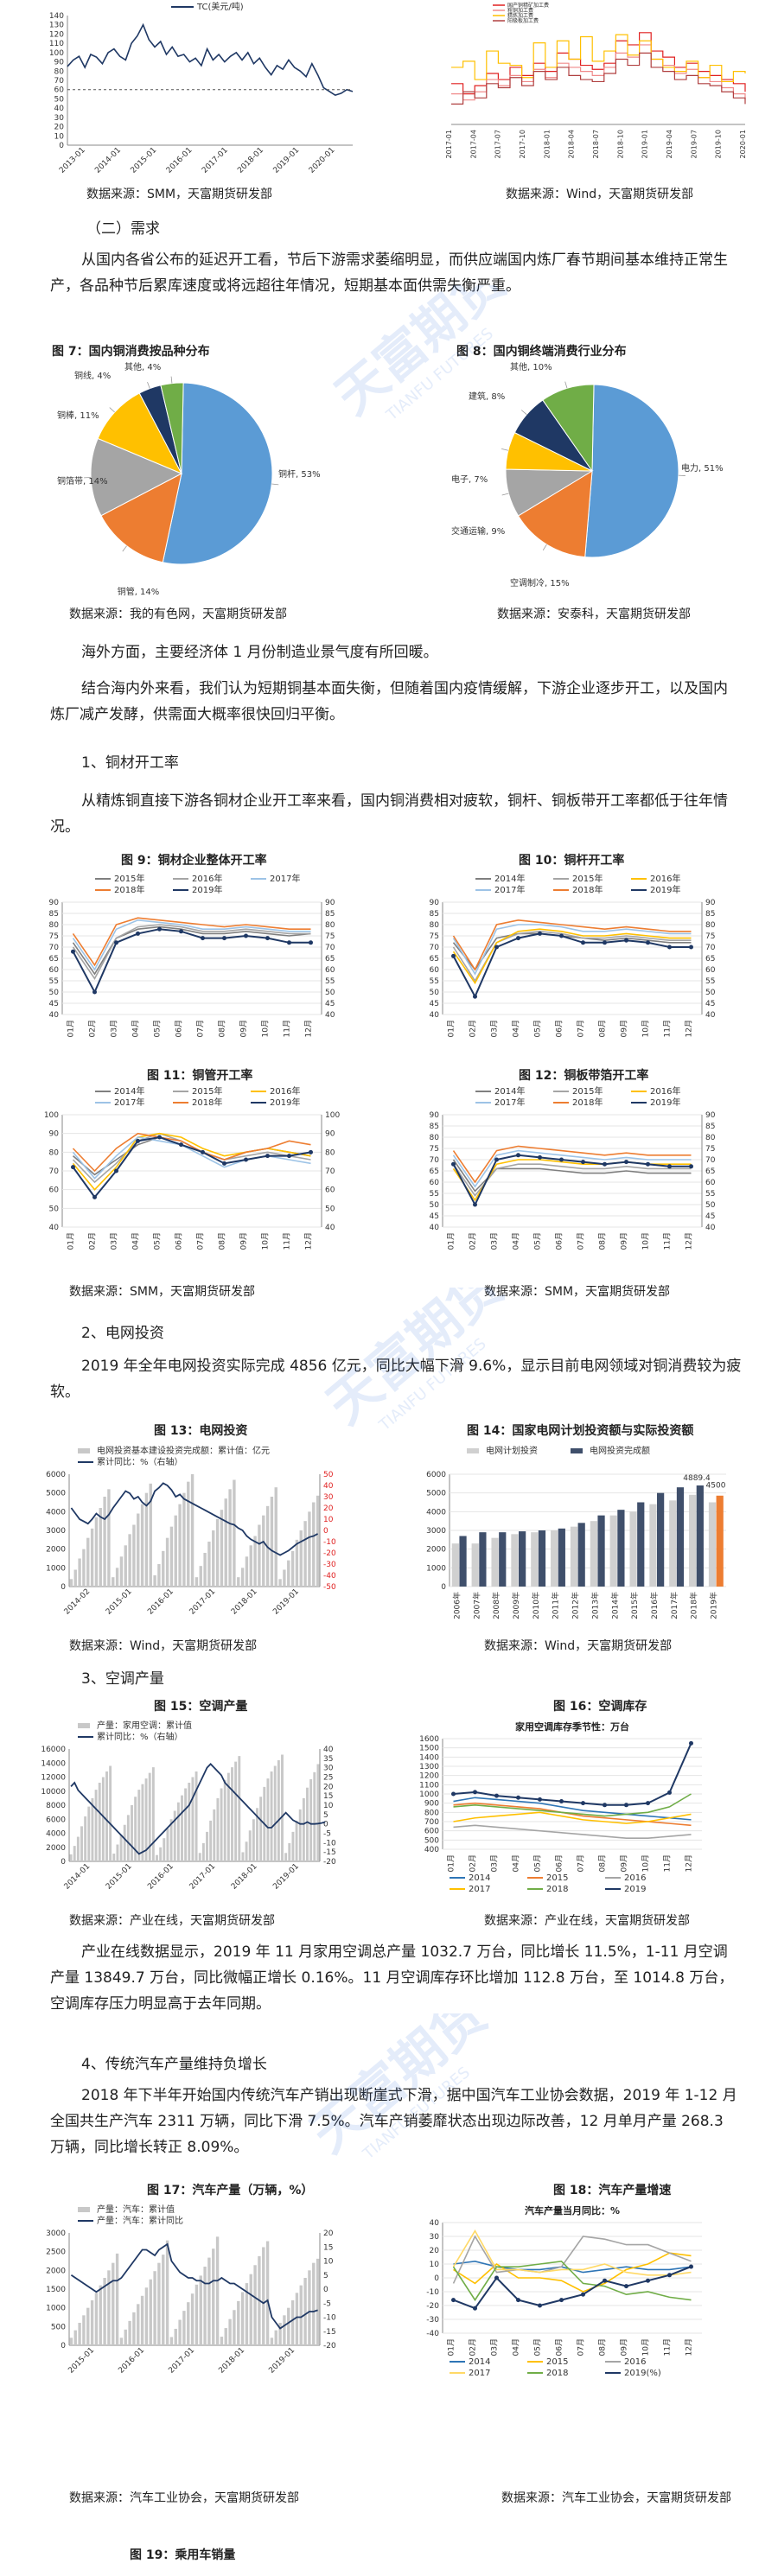 The width and height of the screenshot is (778, 2576). I want to click on y-tick-label: 75, so click(54, 937).